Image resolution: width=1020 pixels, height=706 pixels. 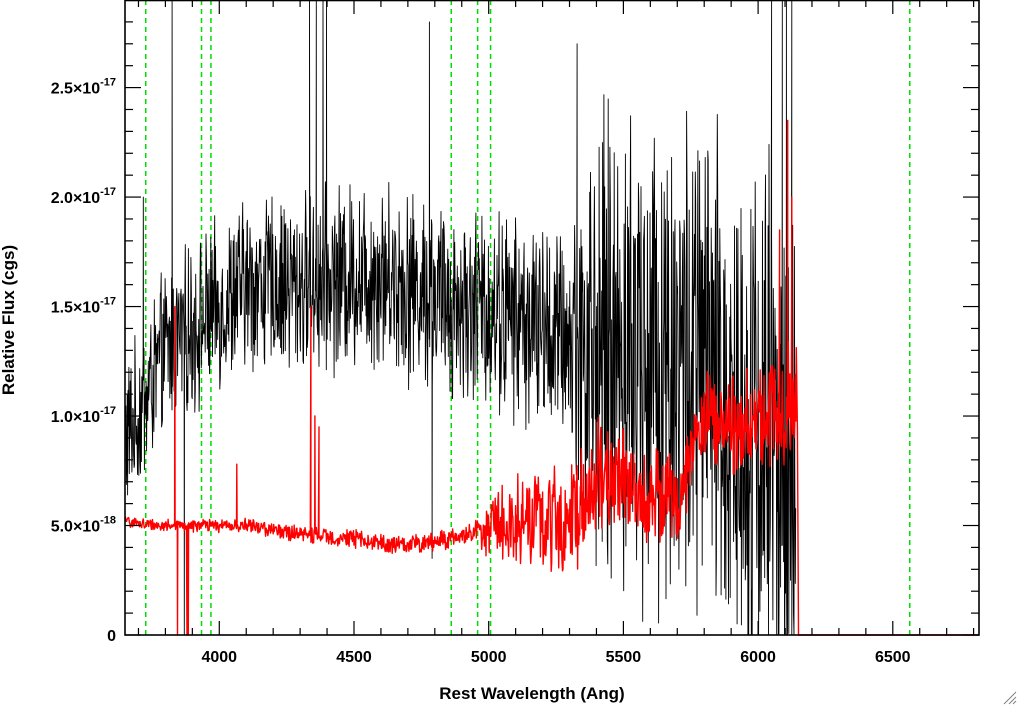 What do you see at coordinates (893, 657) in the screenshot?
I see `x-tick-label: 6500` at bounding box center [893, 657].